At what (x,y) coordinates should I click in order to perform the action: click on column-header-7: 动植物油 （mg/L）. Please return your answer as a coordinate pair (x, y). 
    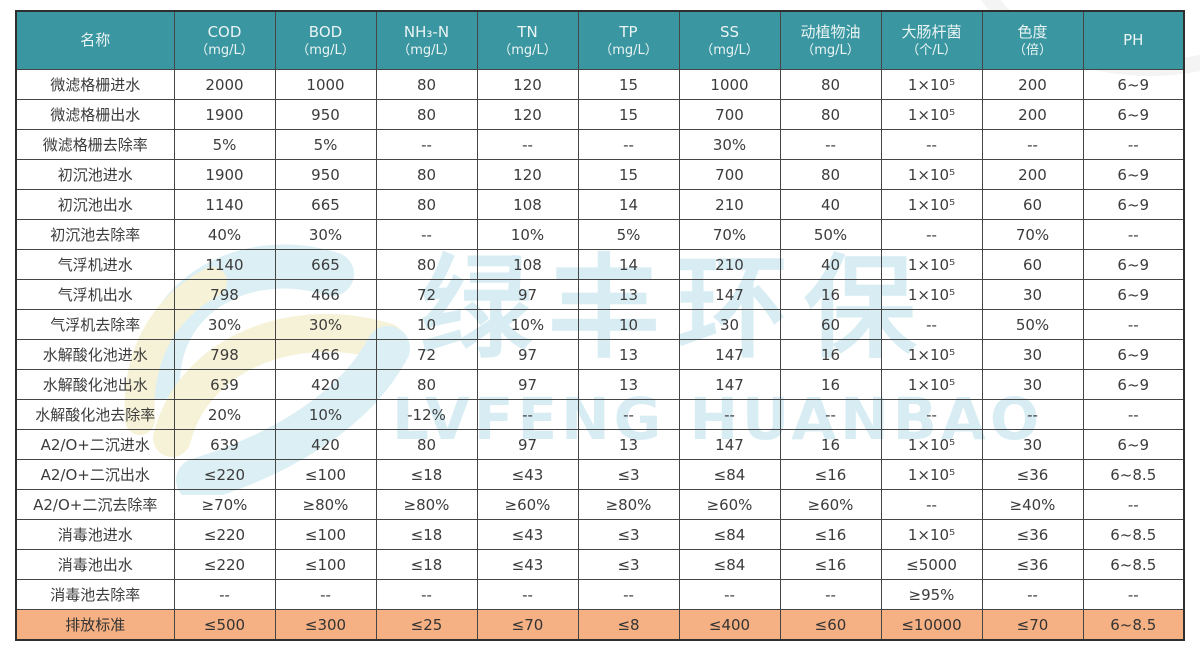
    Looking at the image, I should click on (830, 40).